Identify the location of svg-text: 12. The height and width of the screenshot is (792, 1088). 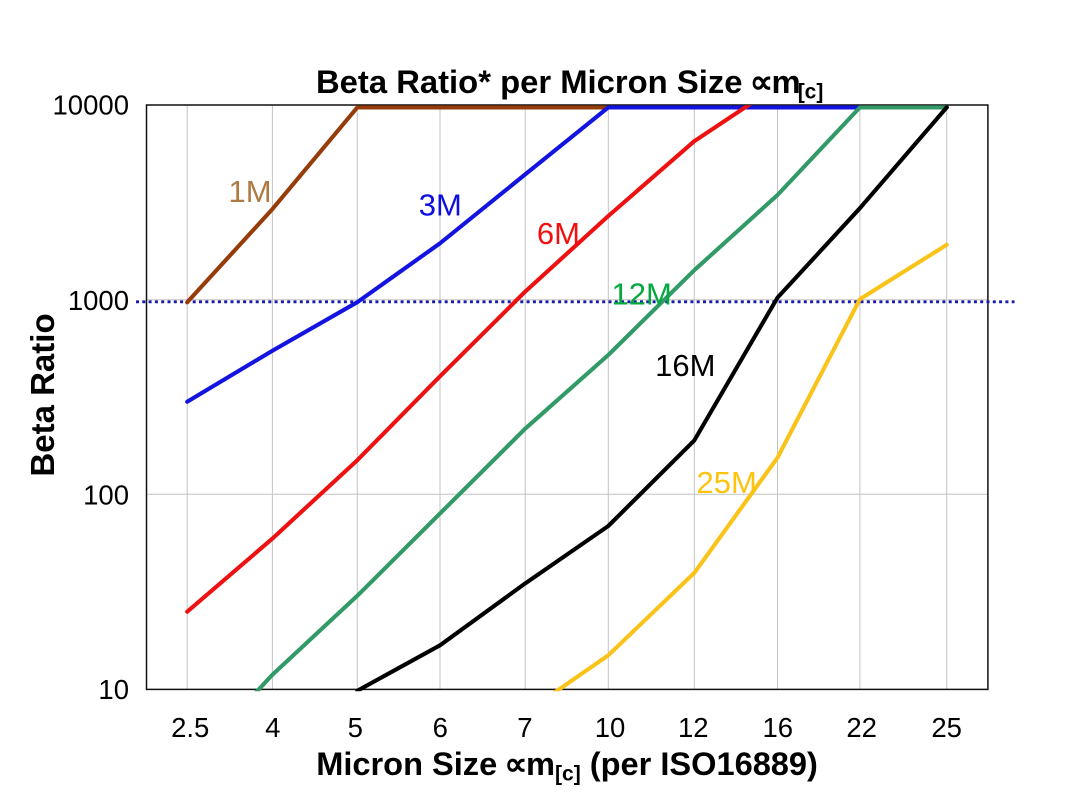
(693, 727).